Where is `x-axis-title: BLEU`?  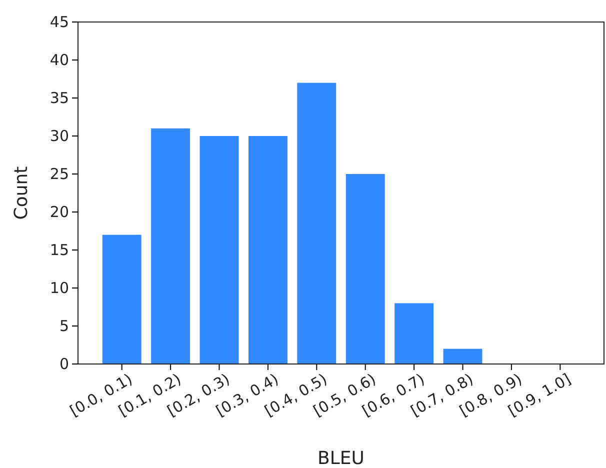 x-axis-title: BLEU is located at coordinates (341, 458).